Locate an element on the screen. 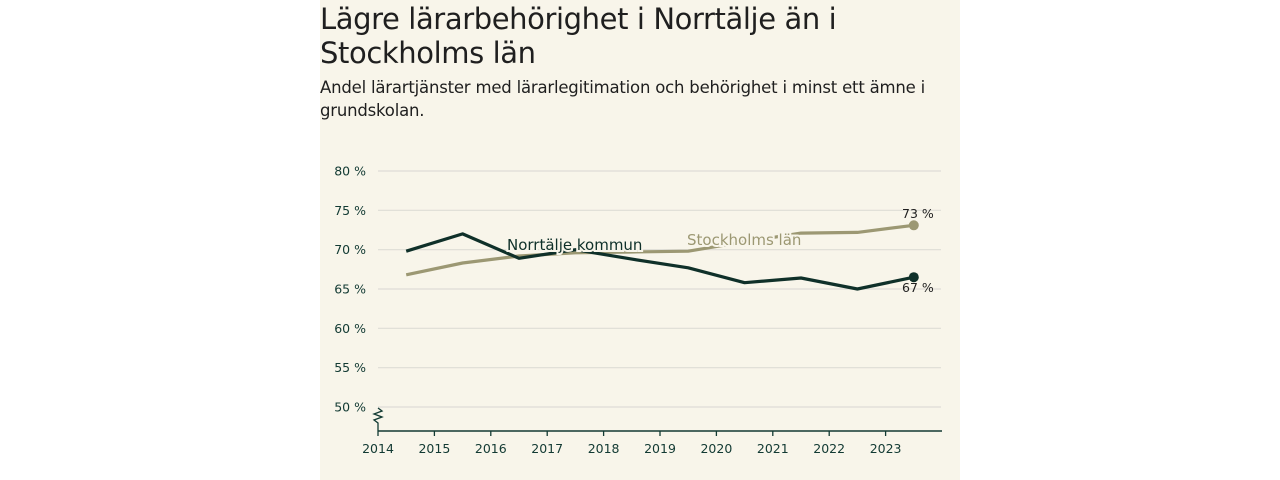 Image resolution: width=1280 pixels, height=480 pixels. axis-break-icon is located at coordinates (378, 419).